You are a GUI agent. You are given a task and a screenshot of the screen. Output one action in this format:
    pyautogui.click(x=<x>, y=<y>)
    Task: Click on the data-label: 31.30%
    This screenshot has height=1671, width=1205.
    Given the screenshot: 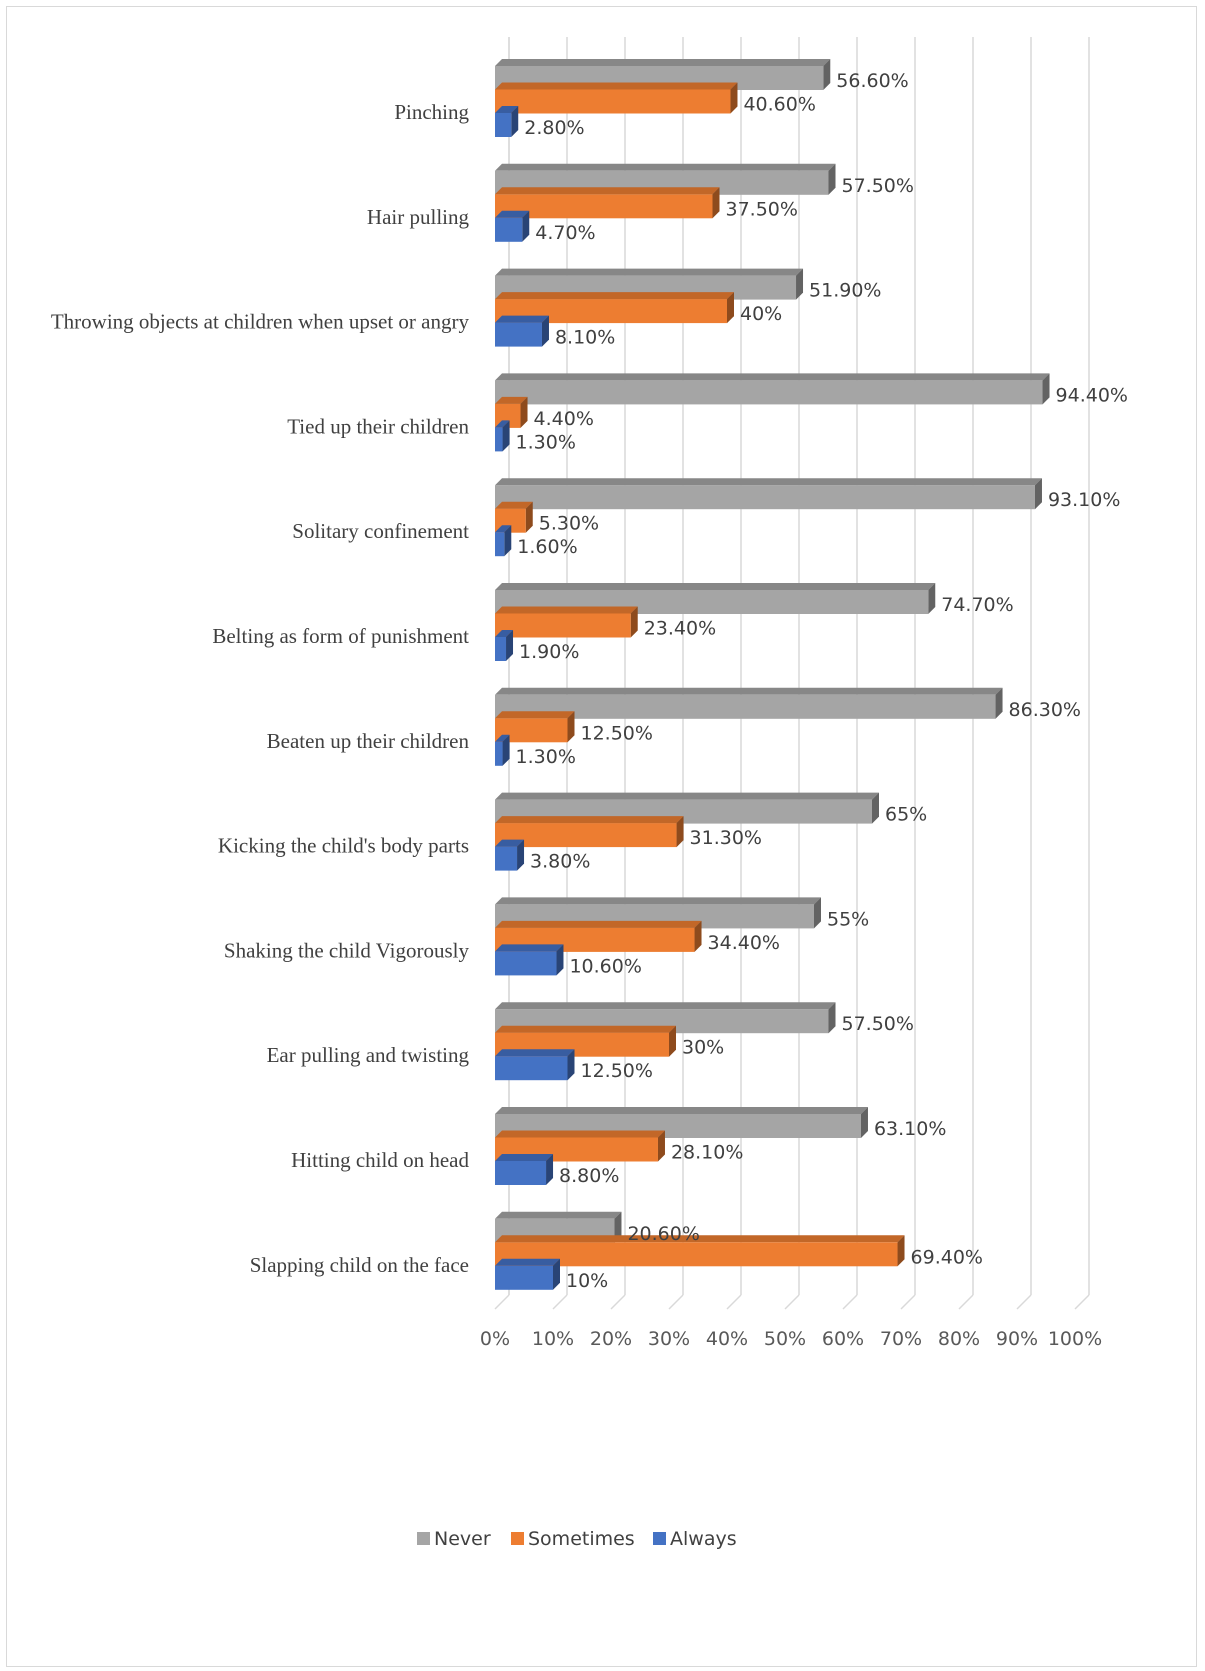 What is the action you would take?
    pyautogui.click(x=726, y=838)
    